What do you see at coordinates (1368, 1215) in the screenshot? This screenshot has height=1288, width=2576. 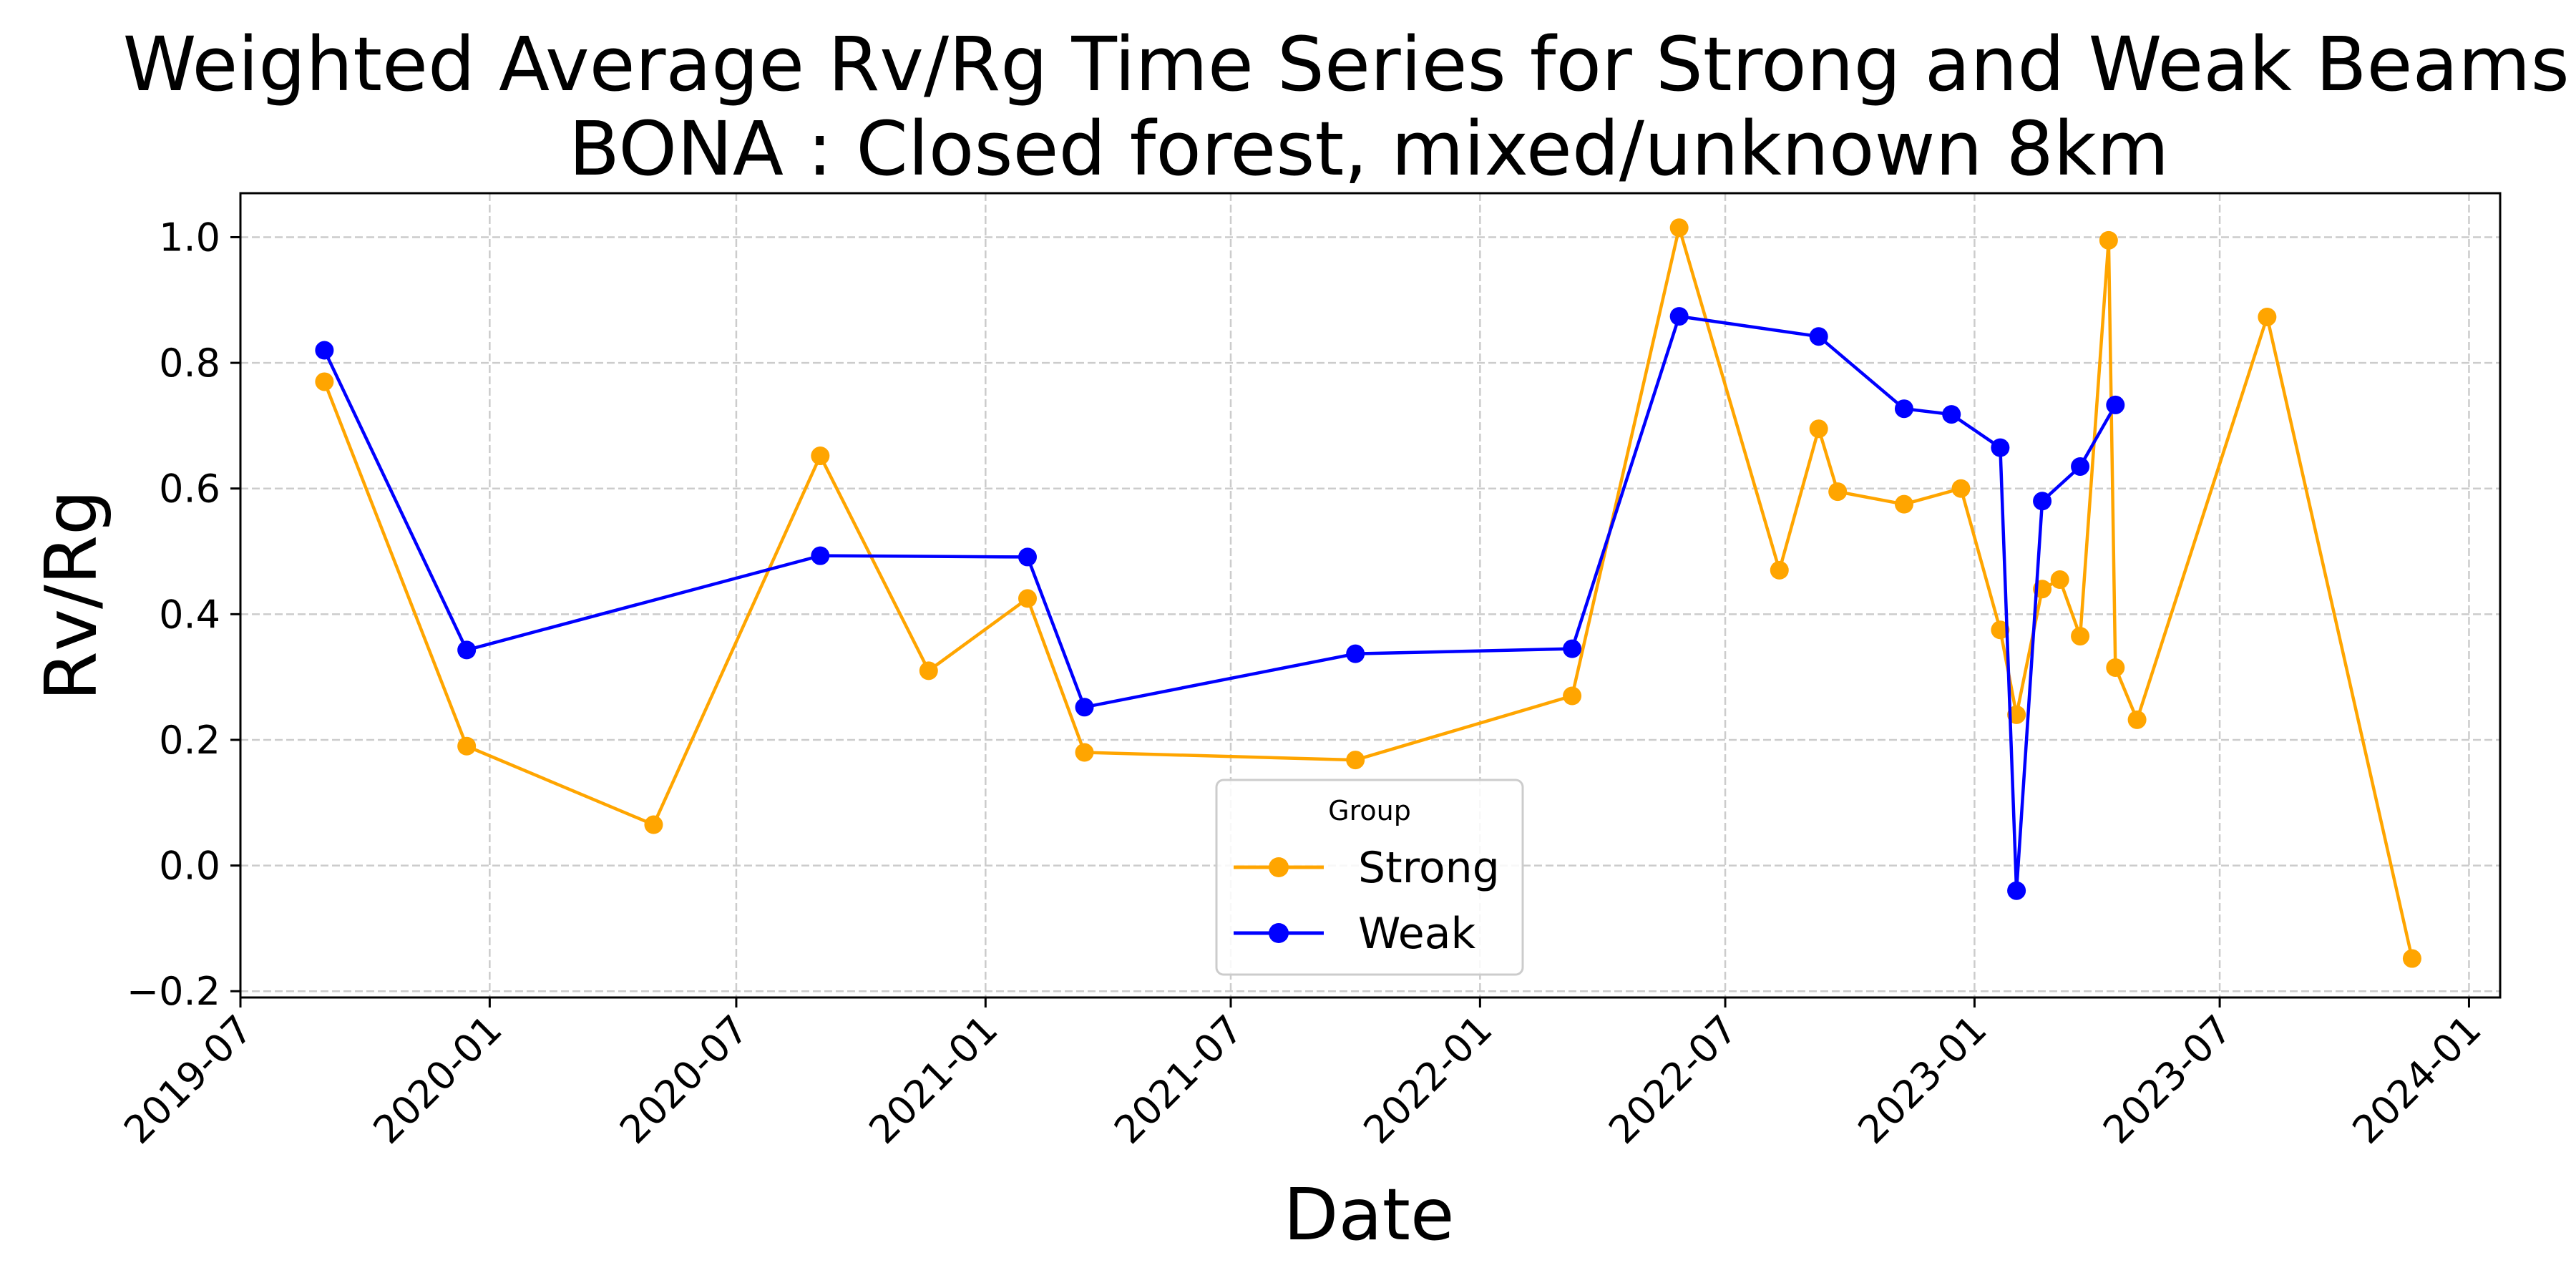 I see `x-axis-label: Date` at bounding box center [1368, 1215].